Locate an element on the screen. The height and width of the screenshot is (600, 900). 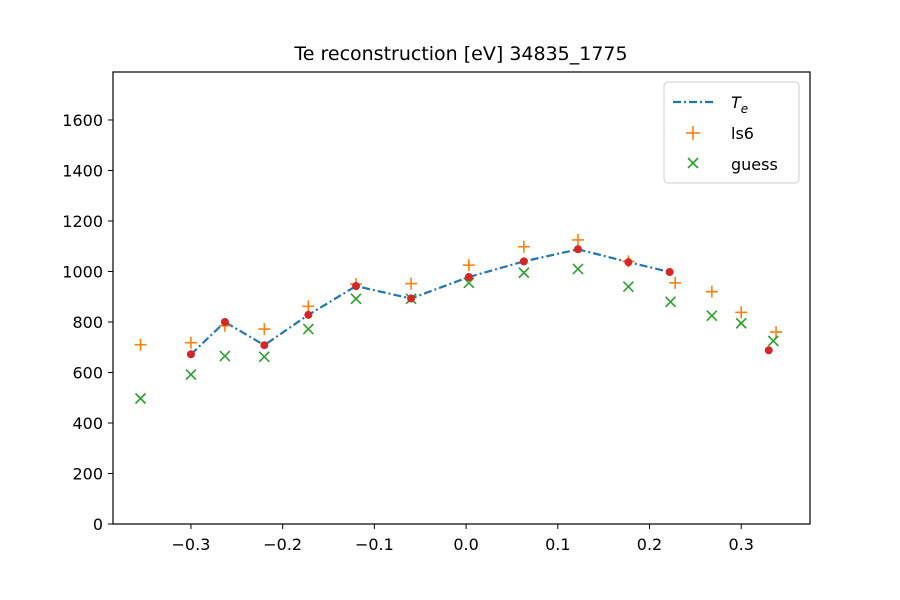
y-tick-label: 400 is located at coordinates (87, 423).